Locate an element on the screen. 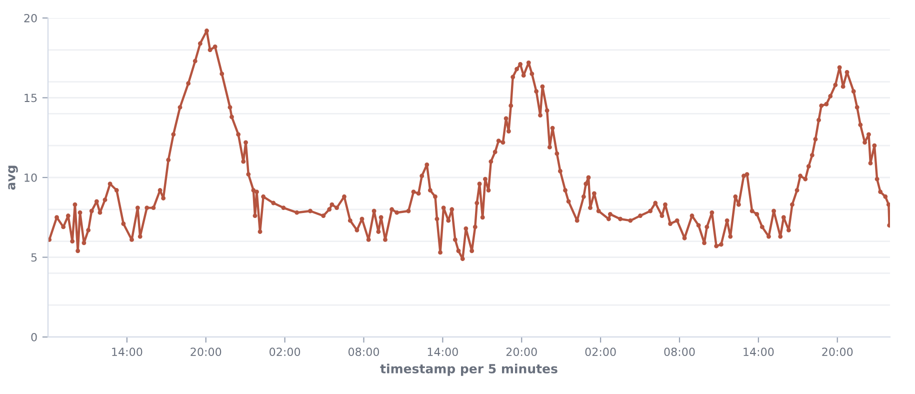  y-tick-label: 10 is located at coordinates (30, 177).